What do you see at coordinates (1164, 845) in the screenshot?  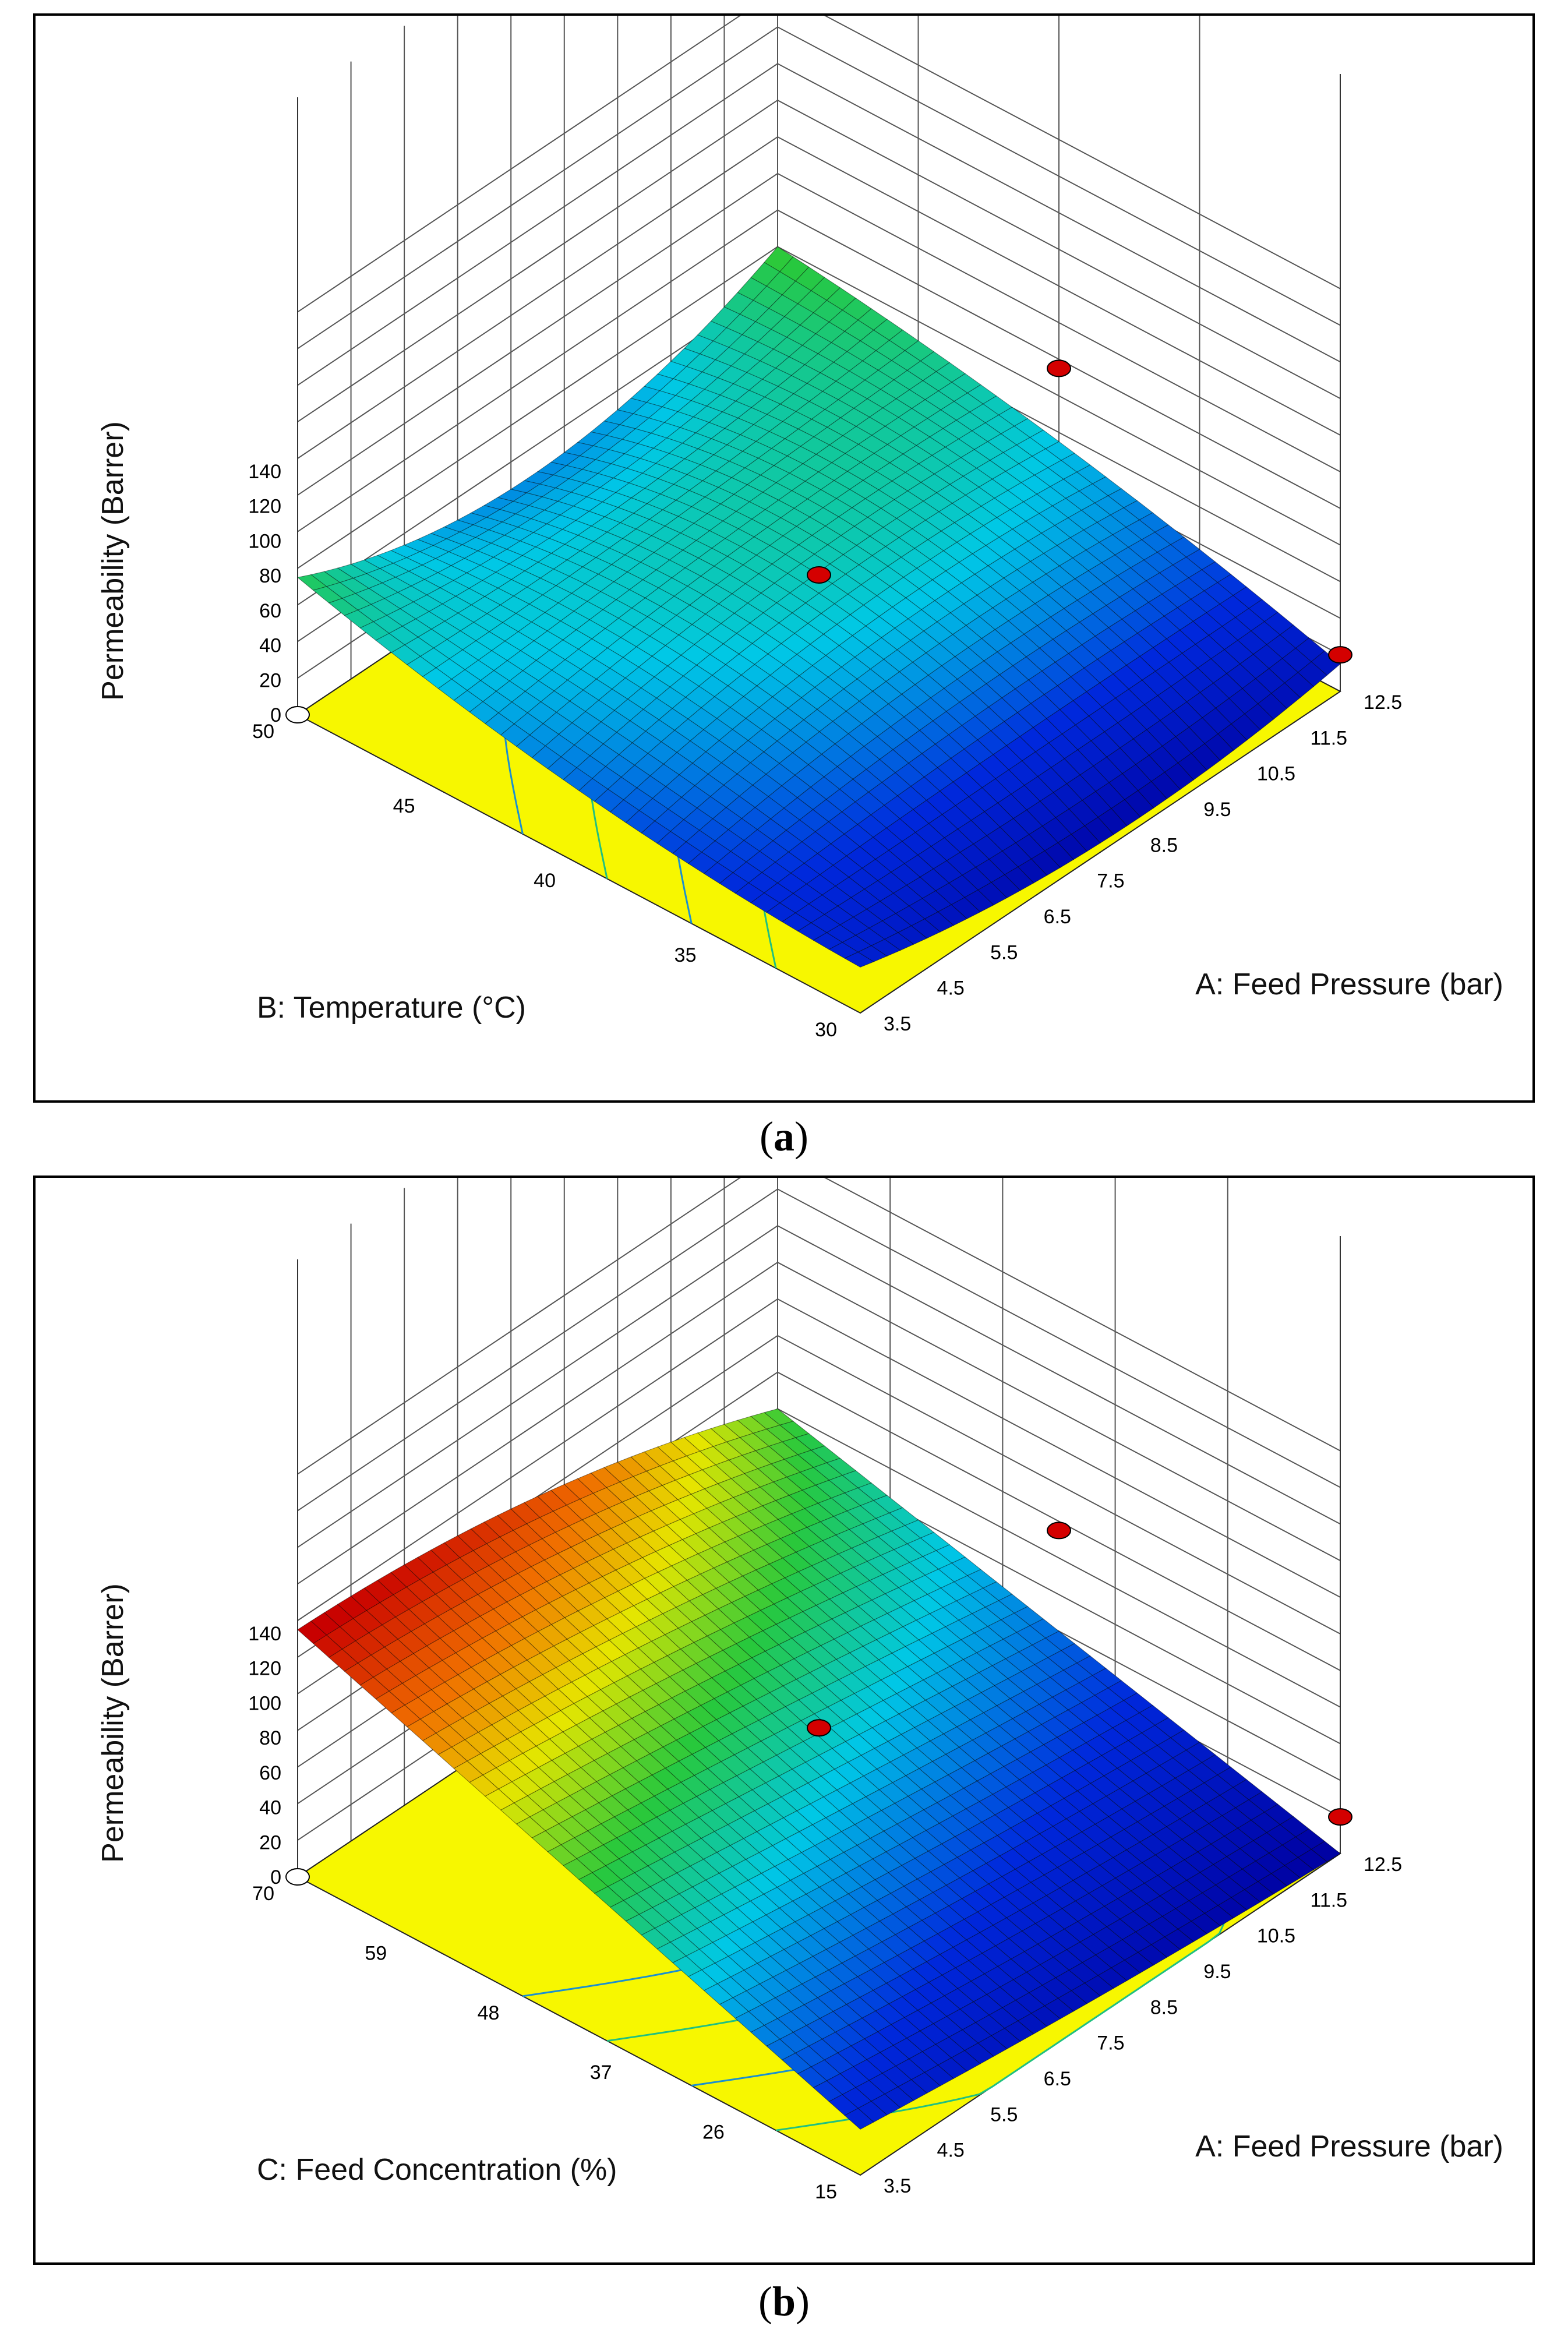 I see `plot-a-x-tick-label: 8.5` at bounding box center [1164, 845].